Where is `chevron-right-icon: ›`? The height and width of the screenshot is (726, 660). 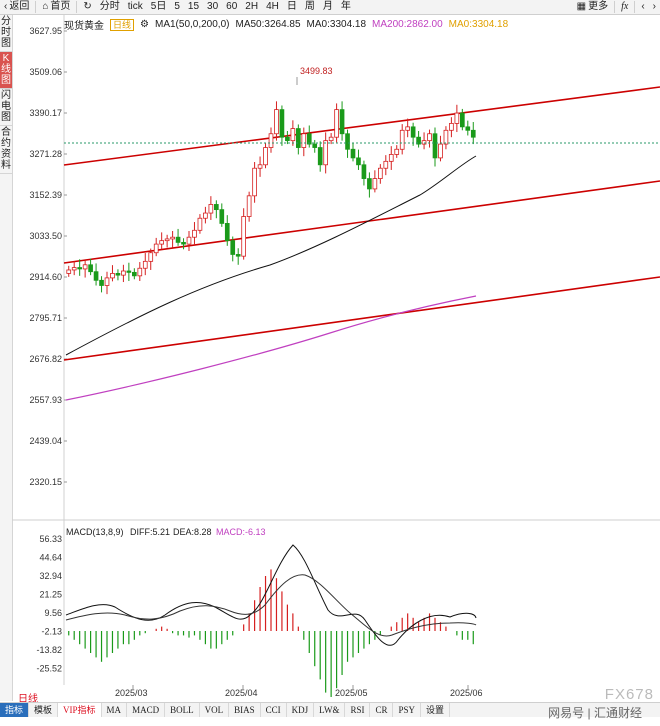
chevron-right-icon: › is located at coordinates (654, 6).